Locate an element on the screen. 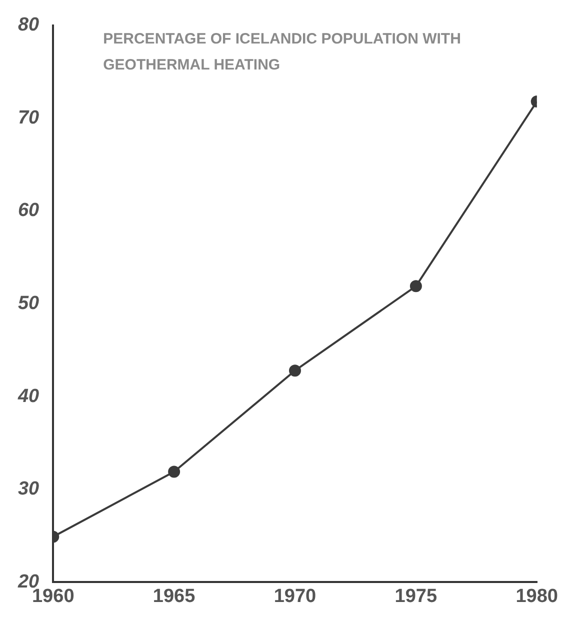  y-tick-label: 70 is located at coordinates (29, 117).